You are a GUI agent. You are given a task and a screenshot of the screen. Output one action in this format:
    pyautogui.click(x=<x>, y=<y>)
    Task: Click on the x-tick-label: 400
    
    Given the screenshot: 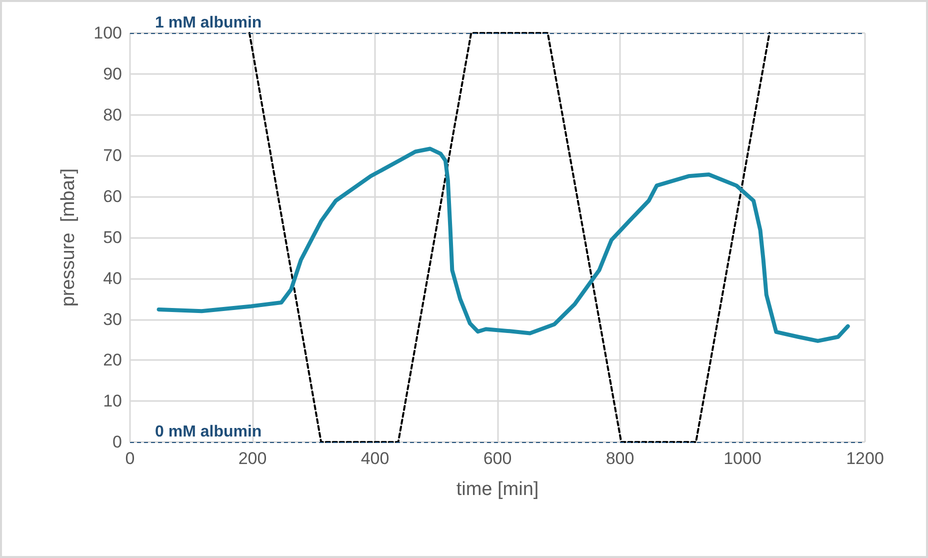 What is the action you would take?
    pyautogui.click(x=375, y=458)
    